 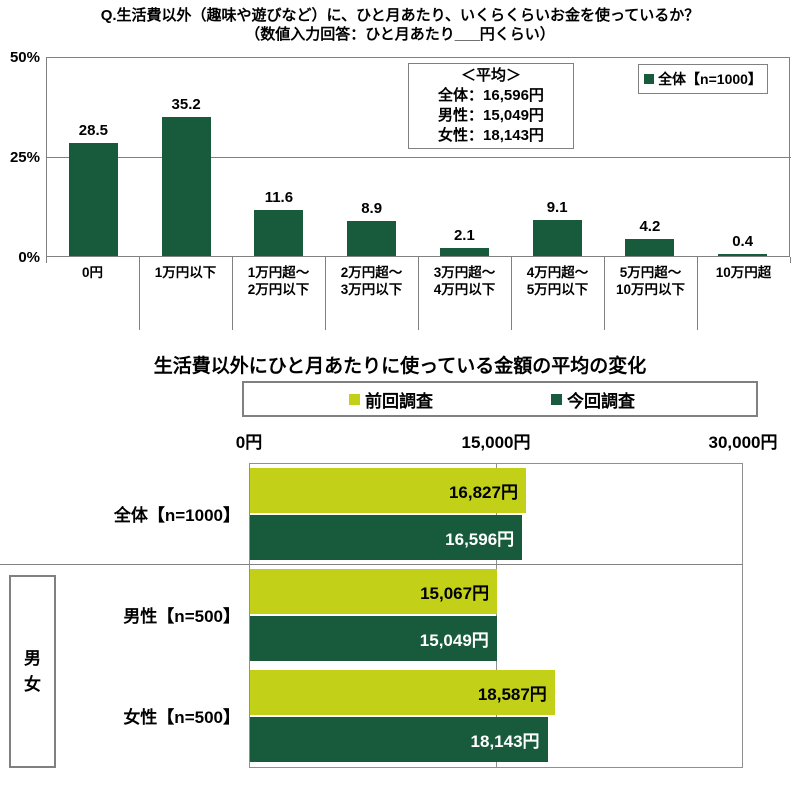 What do you see at coordinates (181, 717) in the screenshot?
I see `row-label-女性【n=500】: 女性【n=500】` at bounding box center [181, 717].